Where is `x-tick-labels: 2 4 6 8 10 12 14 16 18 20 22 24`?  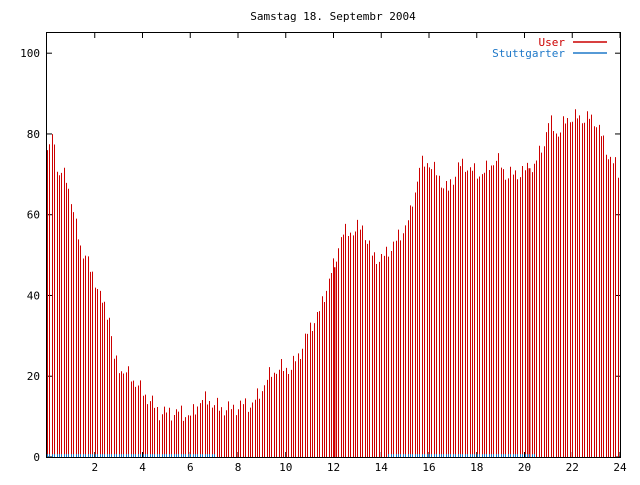
x-tick-labels: 2 4 6 8 10 12 14 16 18 20 22 24 is located at coordinates (359, 467).